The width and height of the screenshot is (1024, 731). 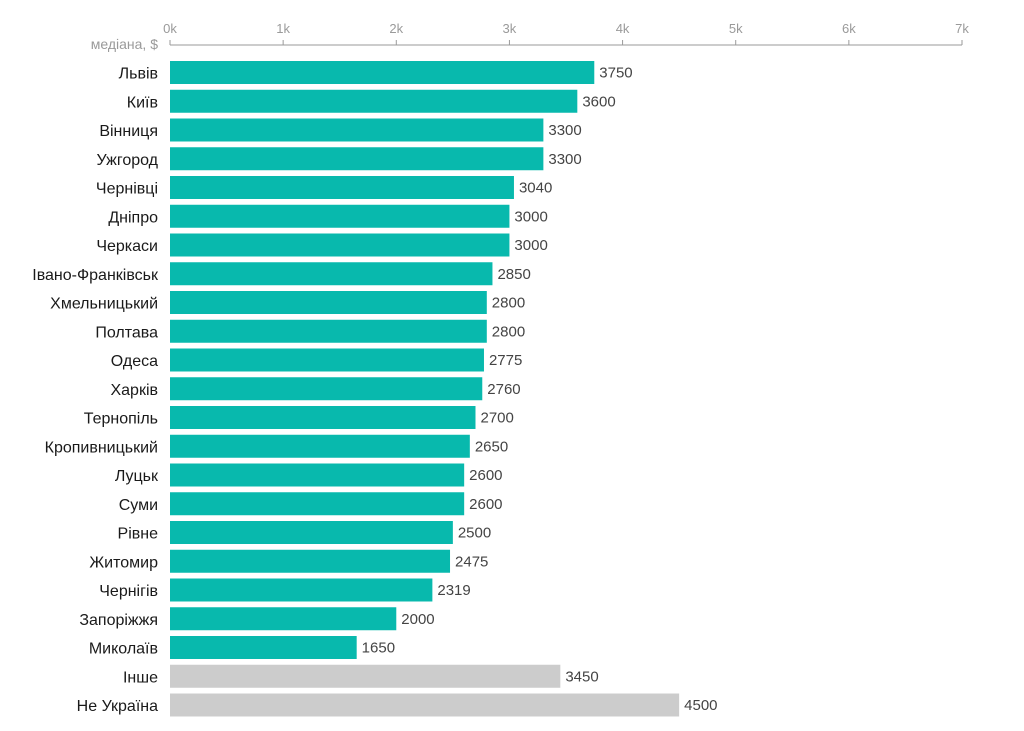 I want to click on x-tick-label: 4k, so click(x=623, y=28).